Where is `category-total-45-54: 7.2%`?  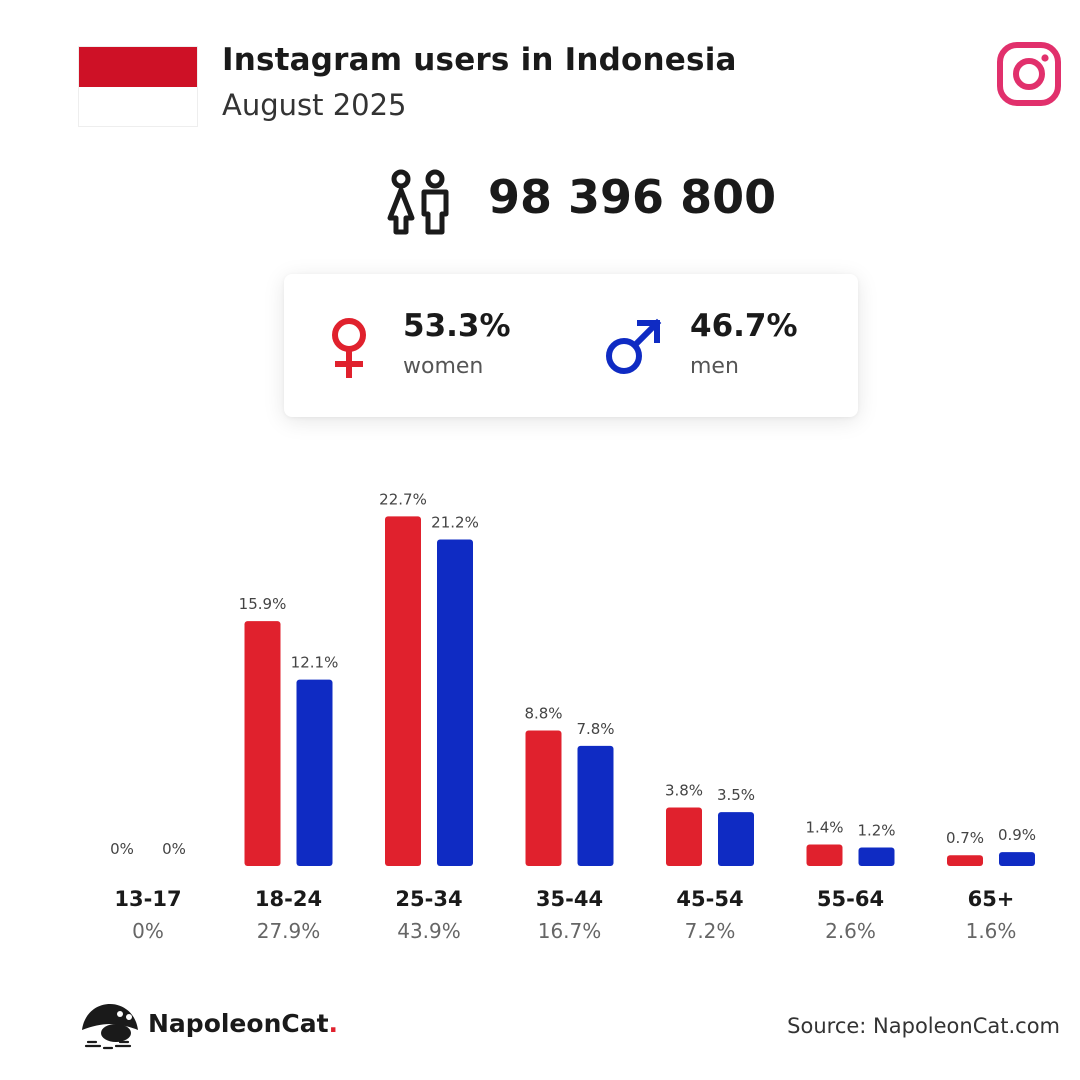 category-total-45-54: 7.2% is located at coordinates (710, 931).